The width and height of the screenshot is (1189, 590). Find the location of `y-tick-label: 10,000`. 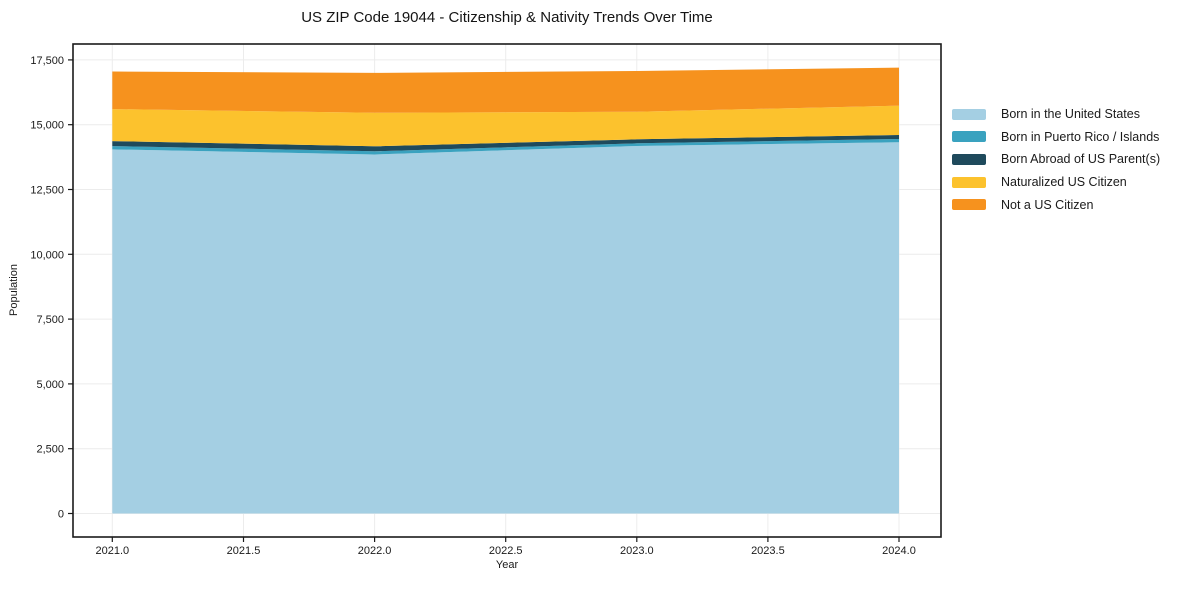

y-tick-label: 10,000 is located at coordinates (47, 255).